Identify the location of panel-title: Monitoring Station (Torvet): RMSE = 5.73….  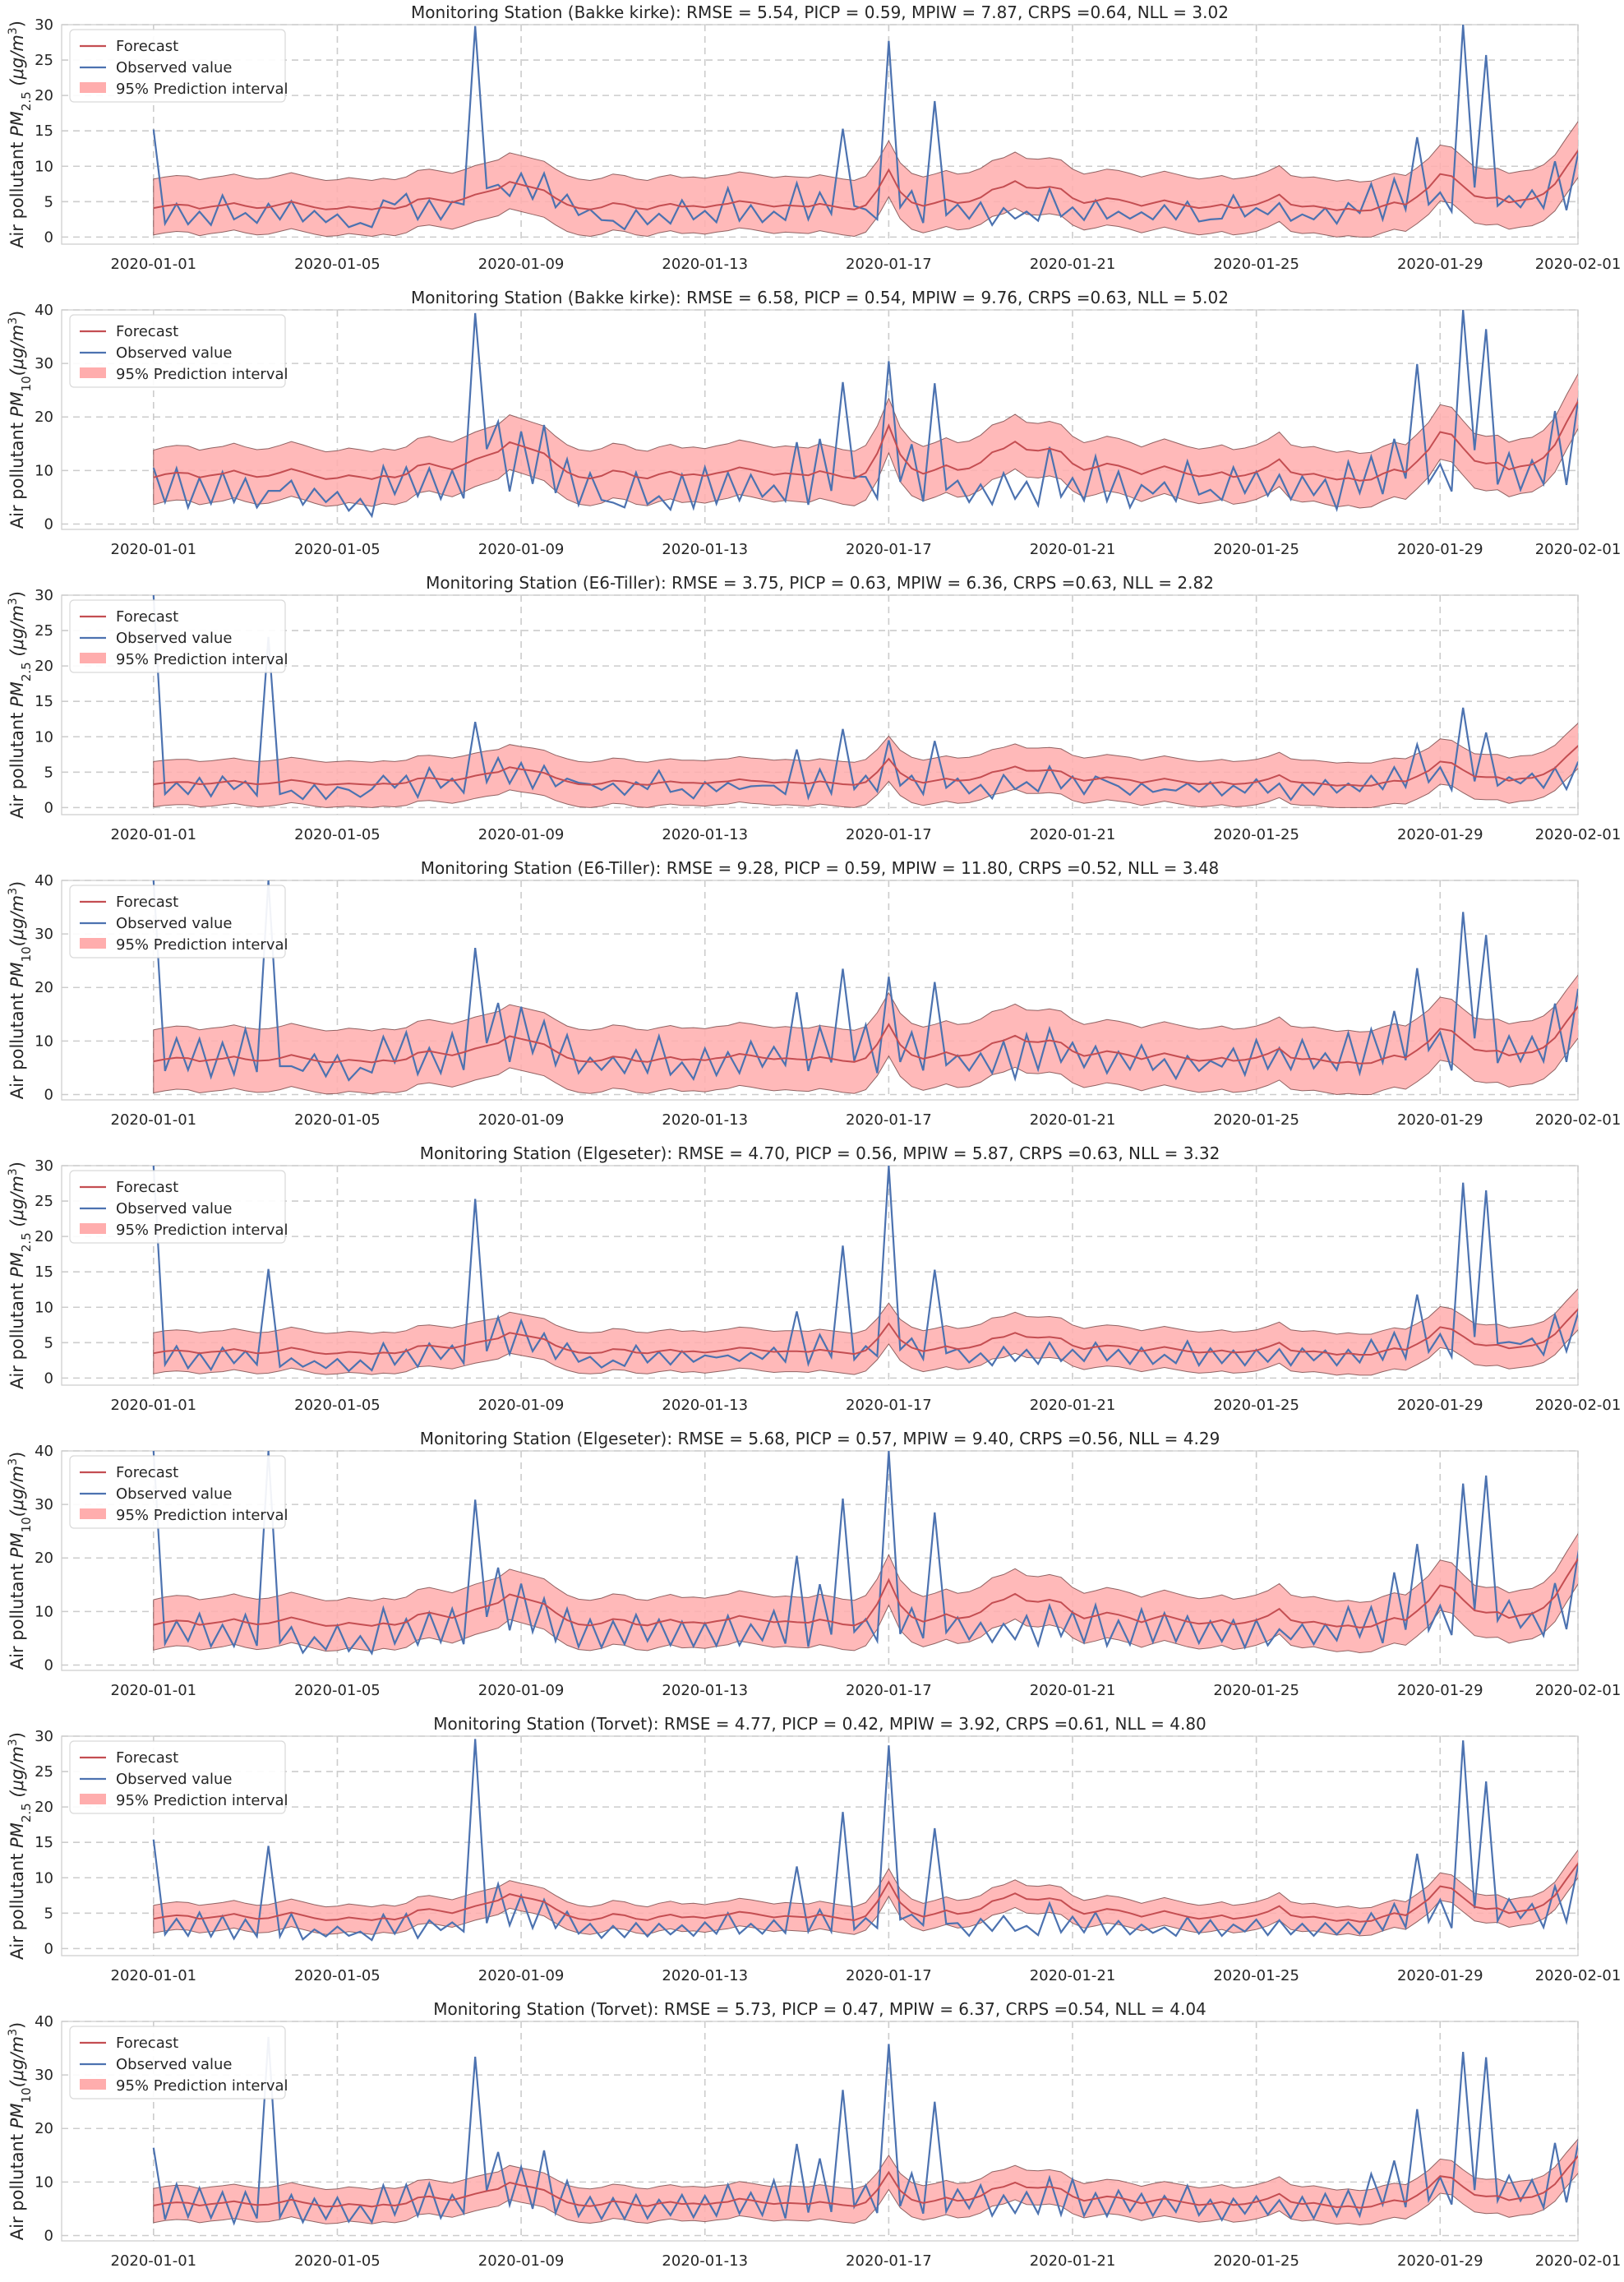
(819, 2009).